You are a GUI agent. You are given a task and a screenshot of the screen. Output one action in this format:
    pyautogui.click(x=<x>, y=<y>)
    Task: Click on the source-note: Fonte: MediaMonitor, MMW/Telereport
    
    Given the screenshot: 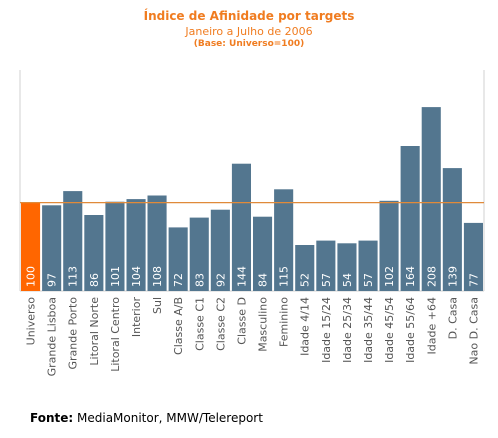 What is the action you would take?
    pyautogui.click(x=146, y=418)
    